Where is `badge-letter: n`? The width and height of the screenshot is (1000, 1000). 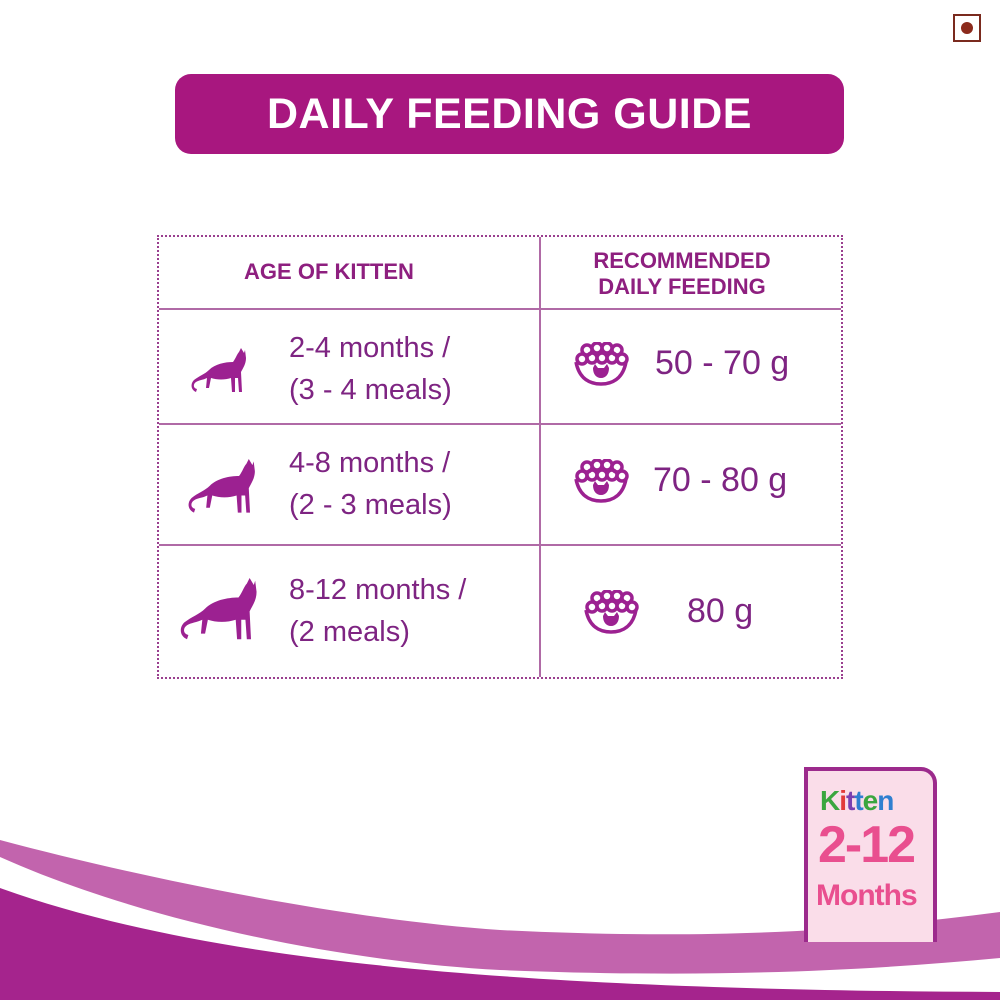
badge-letter: n is located at coordinates (885, 800).